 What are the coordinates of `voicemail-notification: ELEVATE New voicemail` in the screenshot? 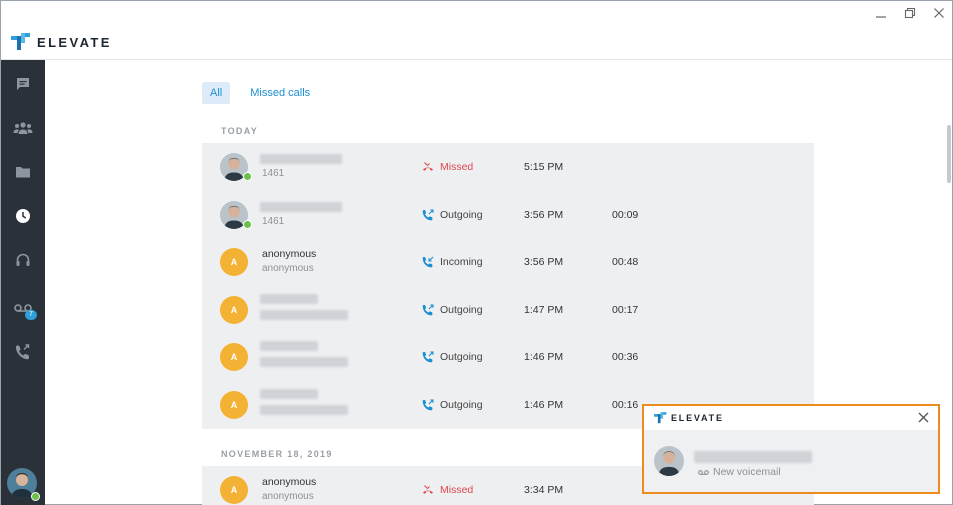 It's located at (791, 449).